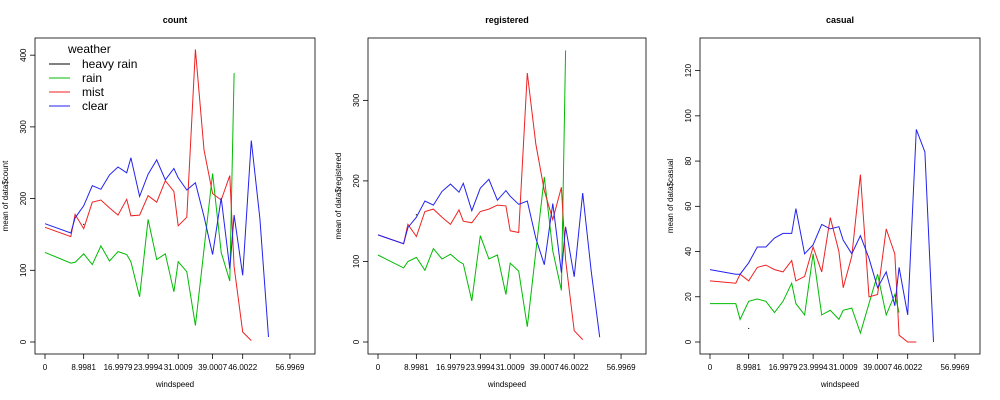  I want to click on y-tick-label: 400, so click(23, 55).